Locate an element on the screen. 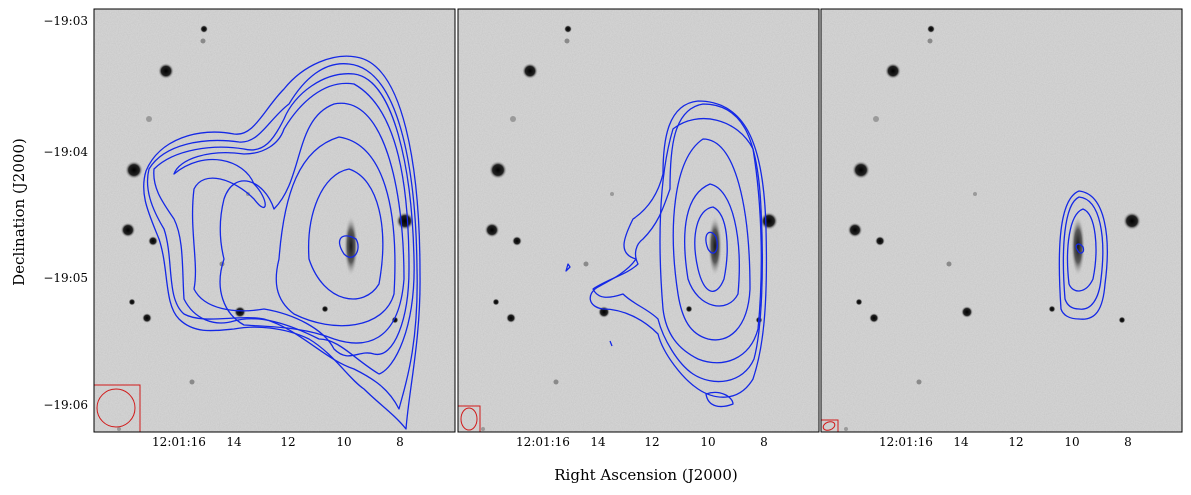  y-axis-label: Declination (J2000) is located at coordinates (19, 212).